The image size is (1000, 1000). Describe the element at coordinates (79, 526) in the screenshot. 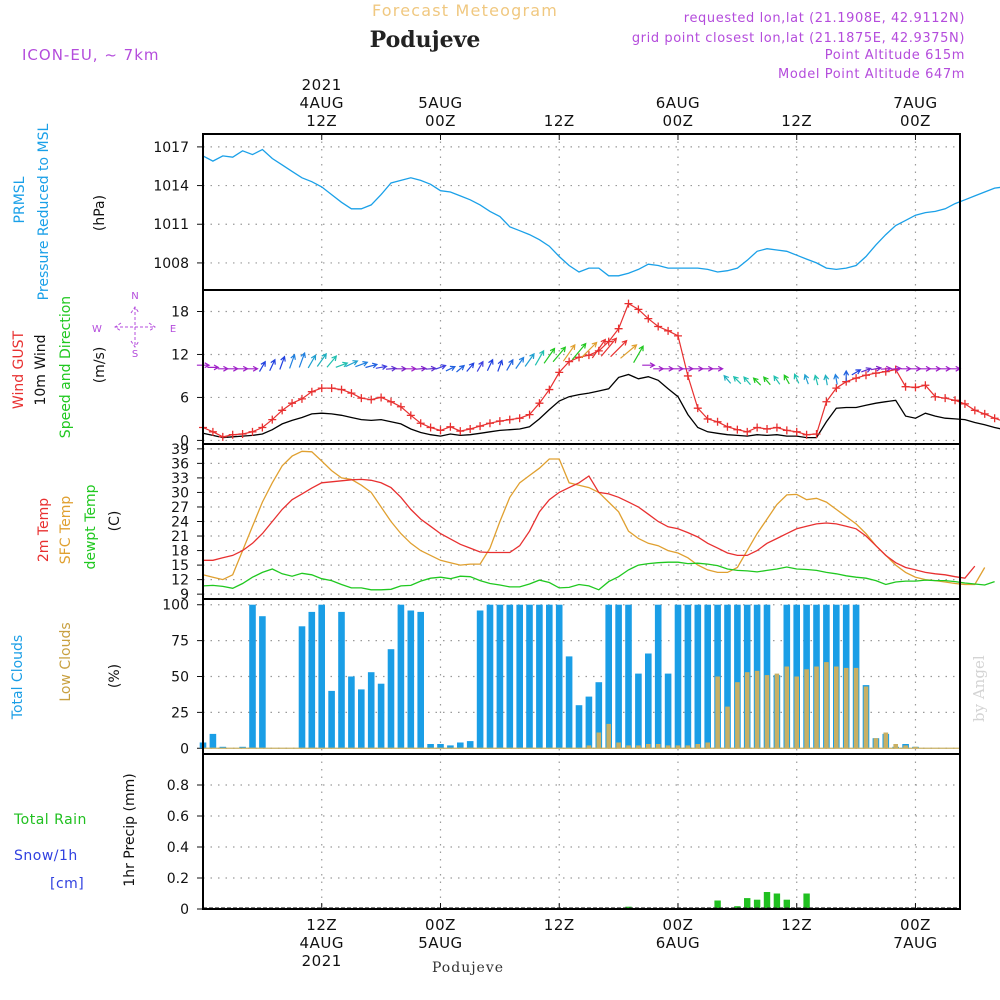

I see `temp-ylabels: 2m Temp SFC Temp dewpt Temp (C)` at that location.